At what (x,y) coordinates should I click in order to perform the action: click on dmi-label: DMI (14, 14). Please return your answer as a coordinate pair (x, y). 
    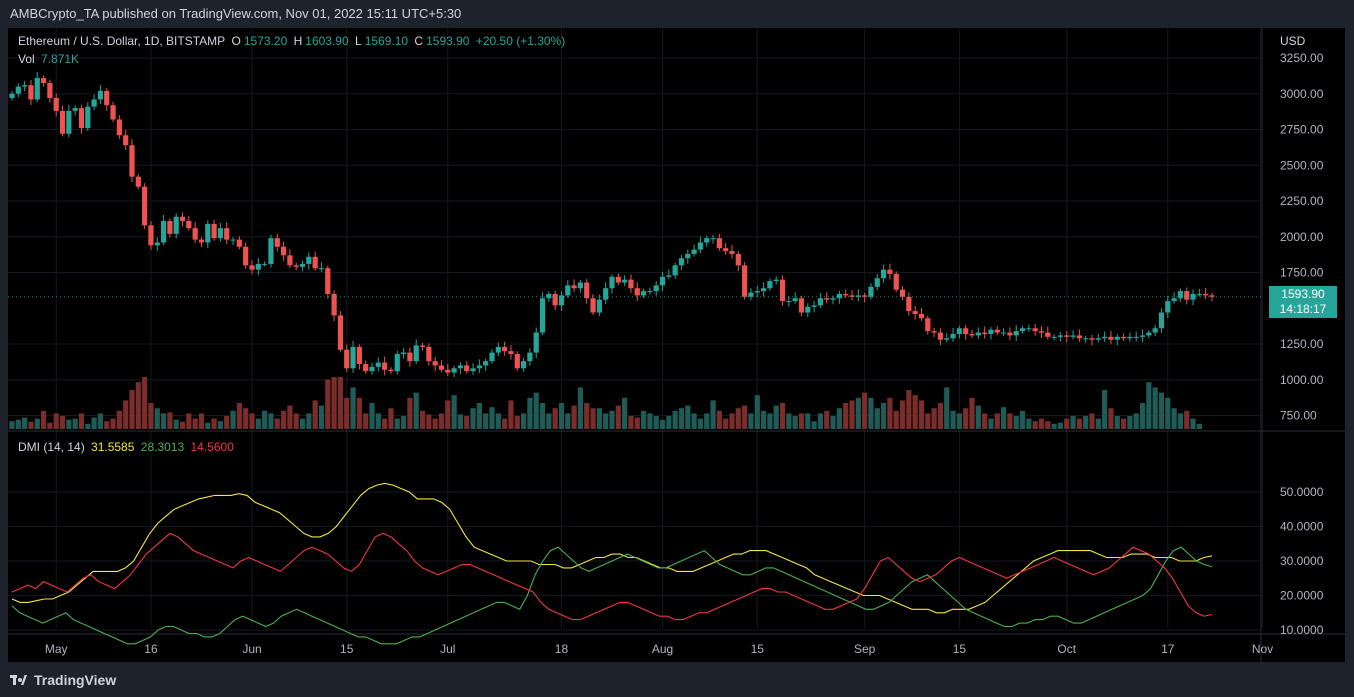
    Looking at the image, I should click on (51, 447).